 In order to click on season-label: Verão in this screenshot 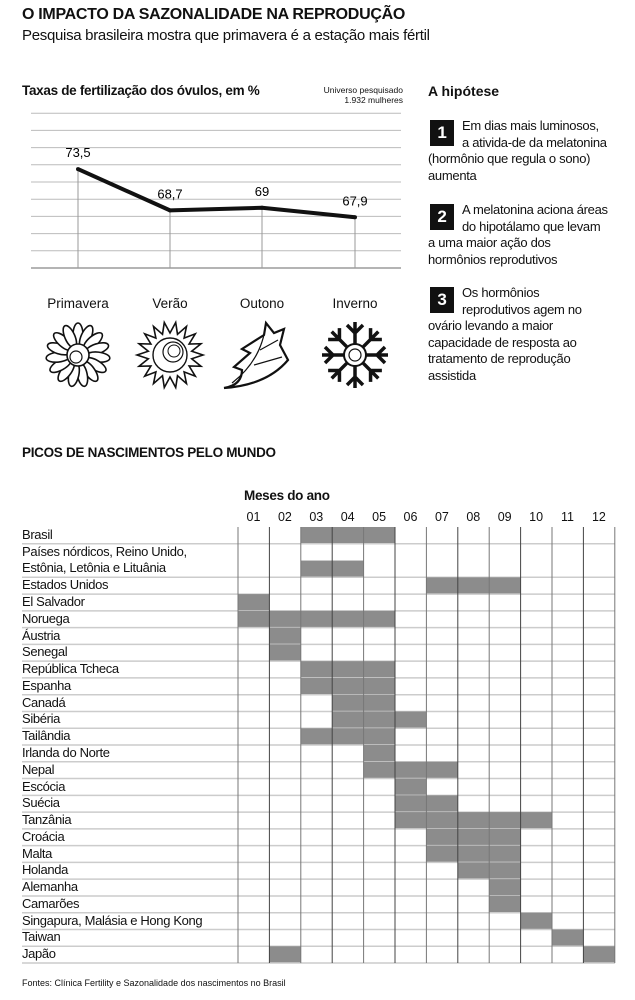, I will do `click(170, 303)`.